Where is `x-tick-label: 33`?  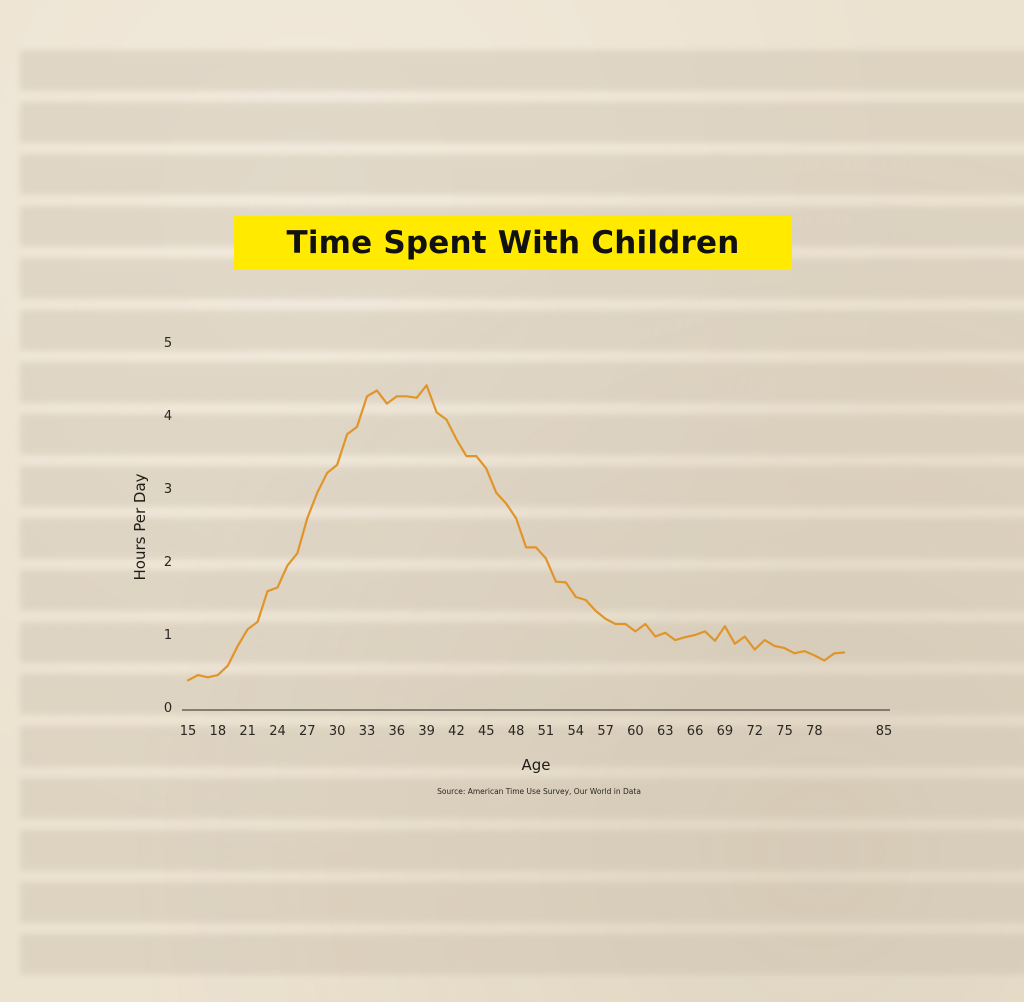
x-tick-label: 33 is located at coordinates (367, 731).